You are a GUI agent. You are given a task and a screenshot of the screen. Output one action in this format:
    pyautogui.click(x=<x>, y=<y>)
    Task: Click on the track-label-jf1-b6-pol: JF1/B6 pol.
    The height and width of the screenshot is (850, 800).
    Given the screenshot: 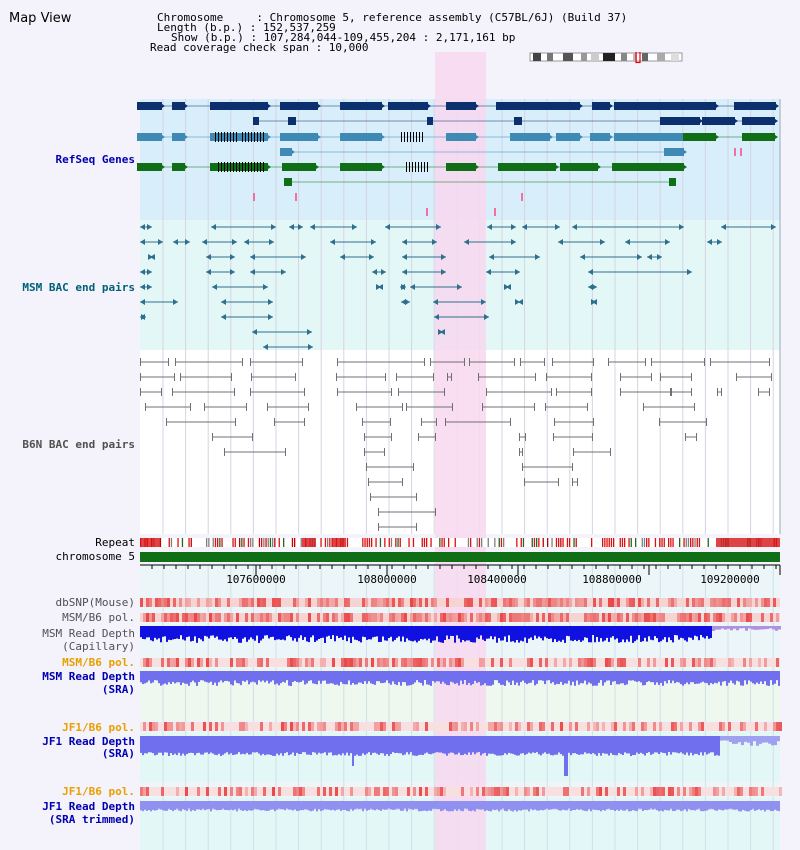 What is the action you would take?
    pyautogui.click(x=98, y=727)
    